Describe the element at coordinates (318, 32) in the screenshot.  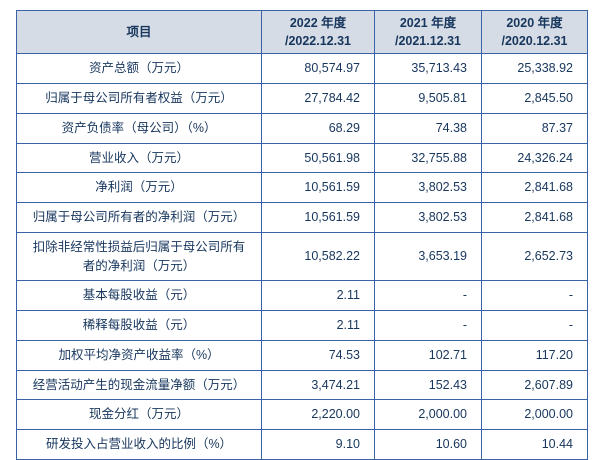
I see `header-cell-2022: 2022 年度 /2022.12.31` at that location.